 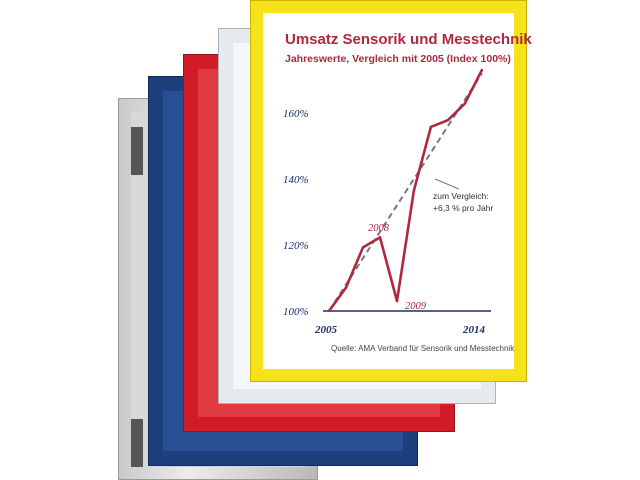 What do you see at coordinates (296, 312) in the screenshot?
I see `y-tick-label: 100%` at bounding box center [296, 312].